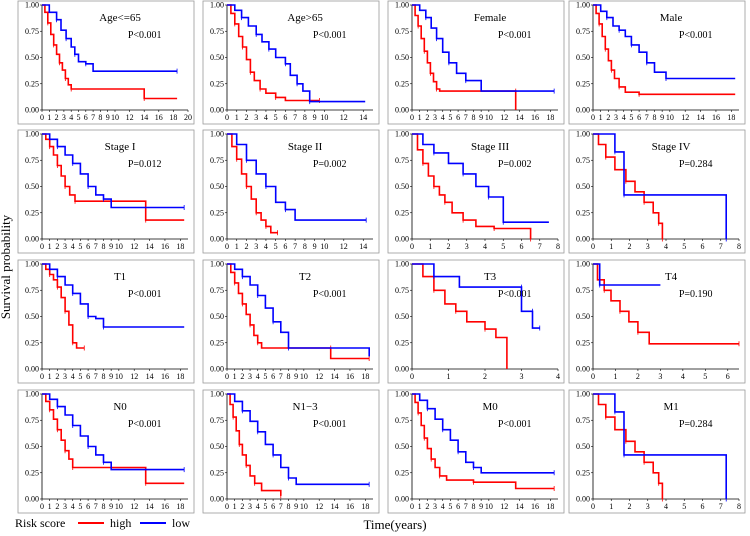 Image resolution: width=750 pixels, height=536 pixels. Describe the element at coordinates (145, 164) in the screenshot. I see `panel-pvalue: P=0.012` at that location.